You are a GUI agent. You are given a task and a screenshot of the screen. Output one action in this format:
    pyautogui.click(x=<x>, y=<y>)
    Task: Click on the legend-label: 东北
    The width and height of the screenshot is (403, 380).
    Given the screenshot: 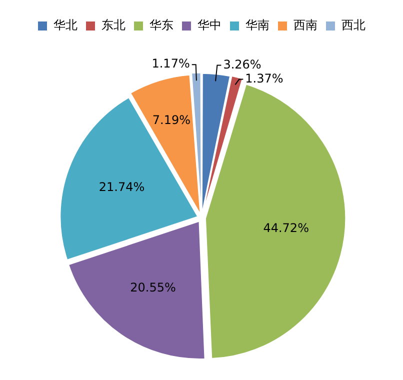 What is the action you would take?
    pyautogui.click(x=114, y=25)
    